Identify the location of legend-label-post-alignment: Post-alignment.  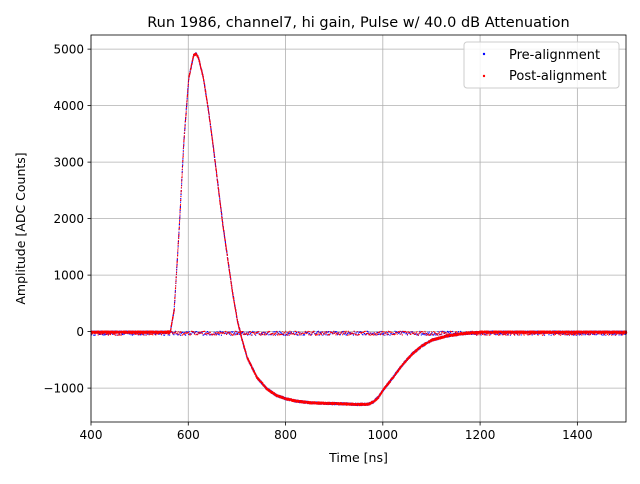
(558, 76).